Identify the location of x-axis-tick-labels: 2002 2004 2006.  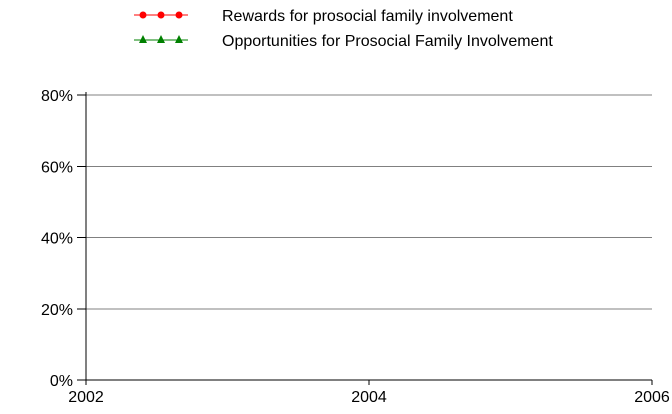
(369, 397).